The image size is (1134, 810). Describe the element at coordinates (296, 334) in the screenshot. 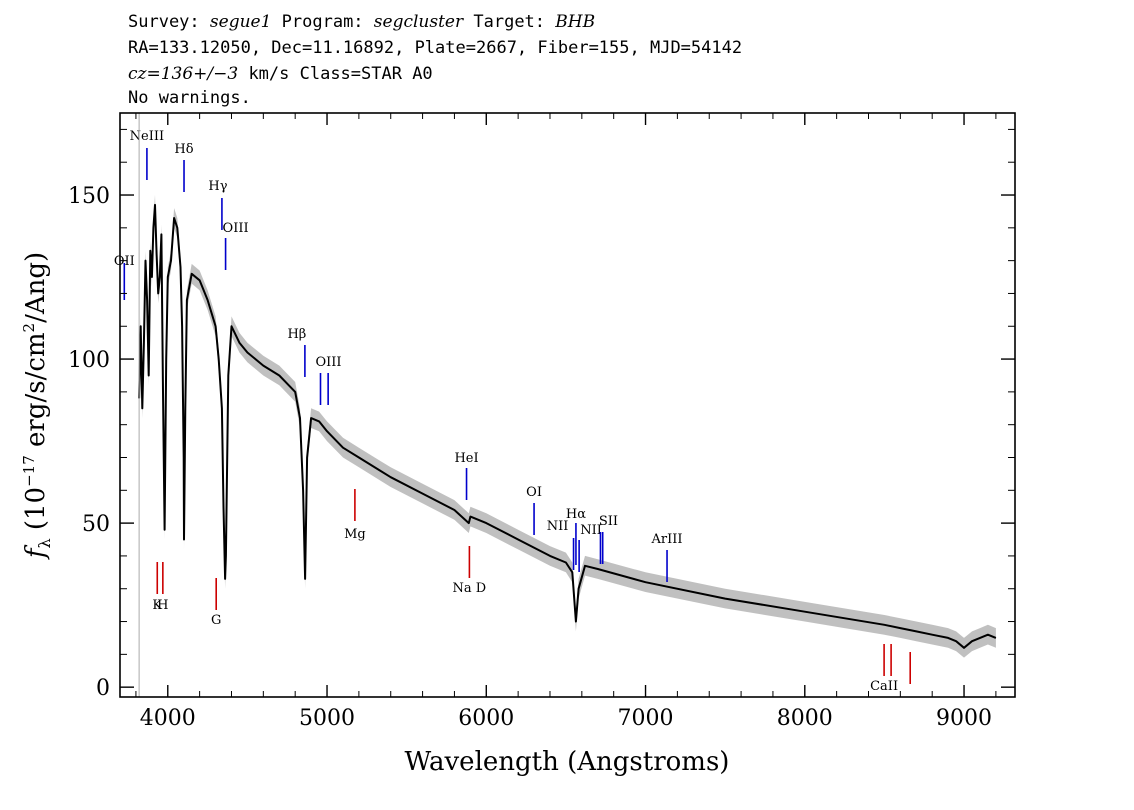

I see `emission-line-label: Hβ` at that location.